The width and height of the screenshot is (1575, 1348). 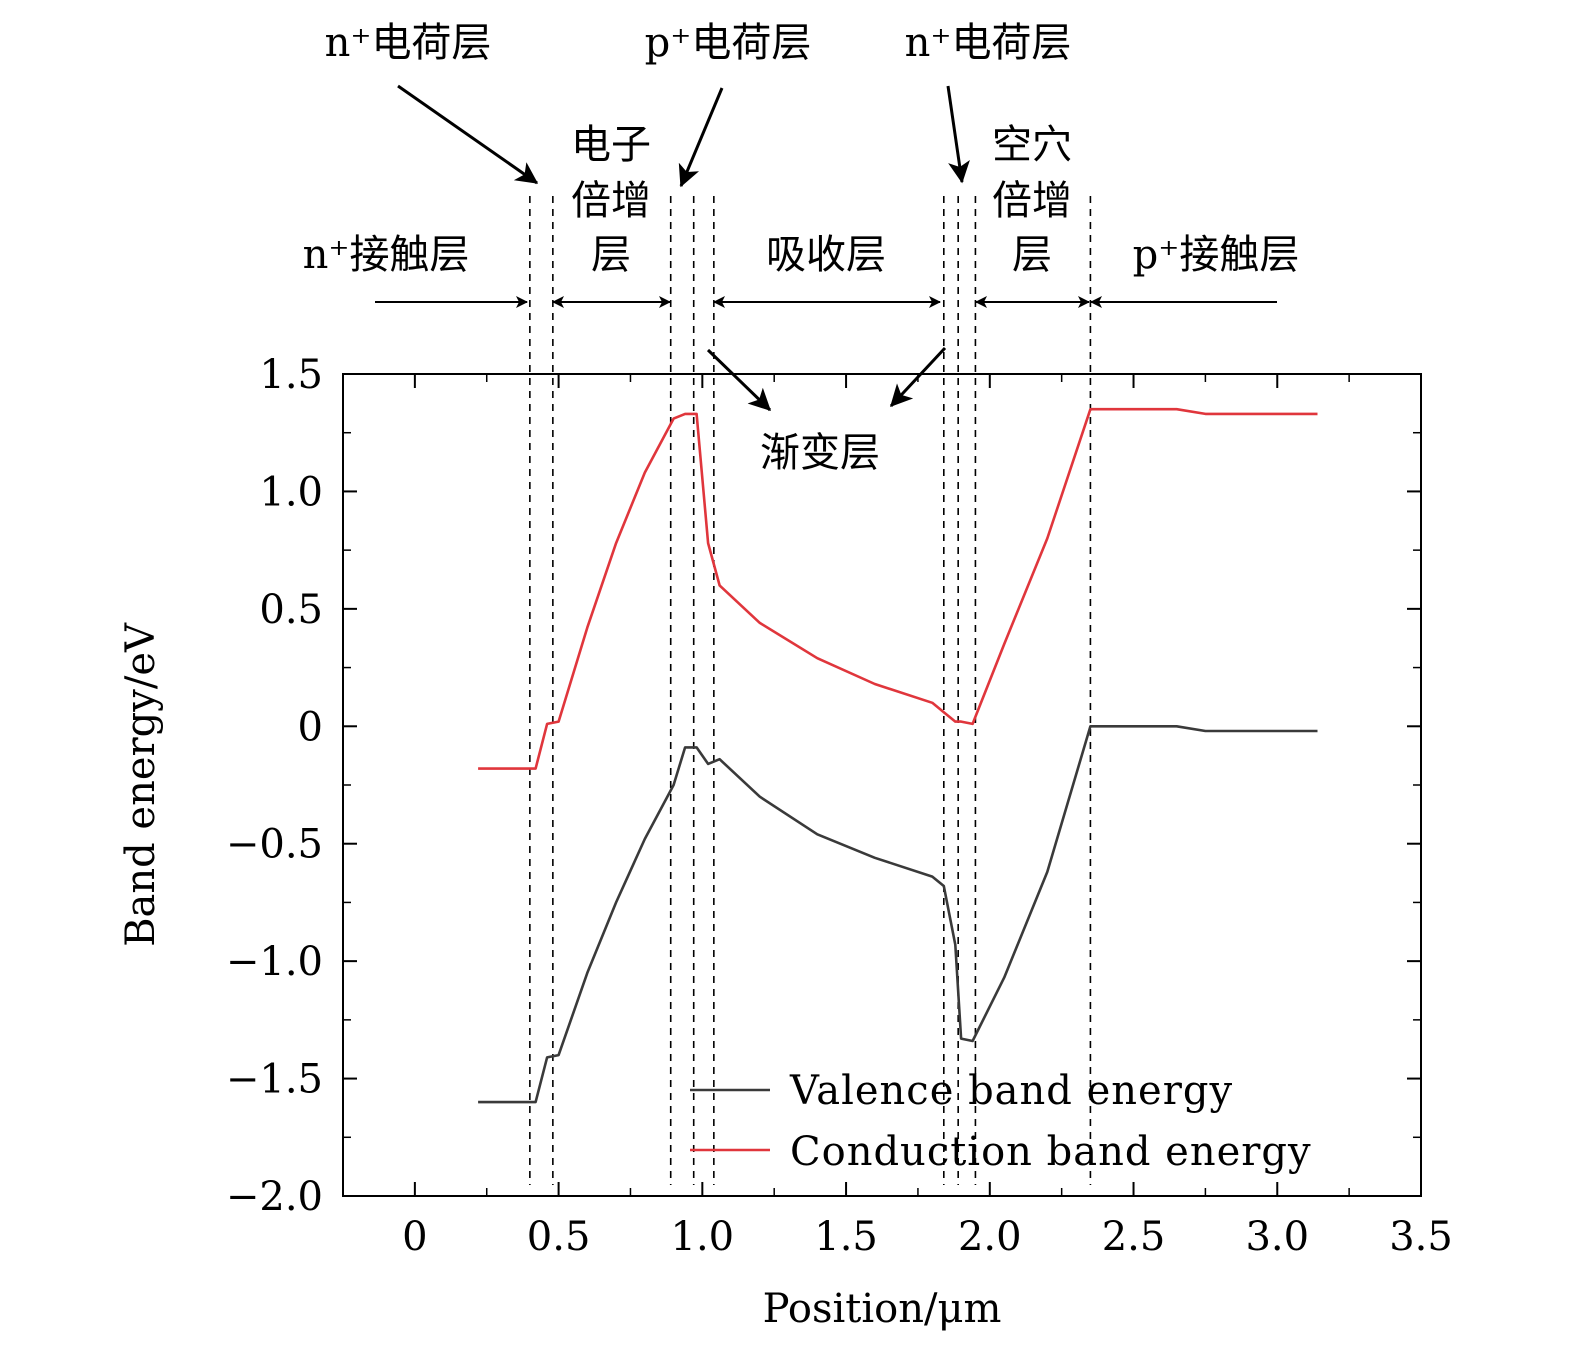 I want to click on annotation-hole-multiplication-3: 层, so click(x=1032, y=255).